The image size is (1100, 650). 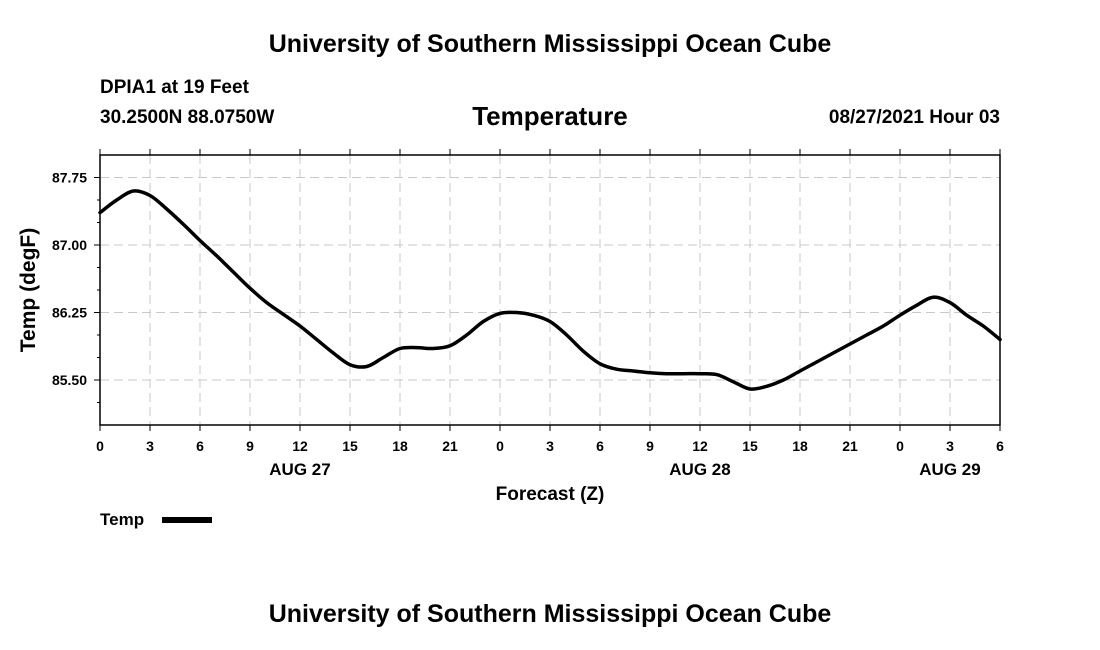 What do you see at coordinates (69, 245) in the screenshot?
I see `y-tick-label: 87.00` at bounding box center [69, 245].